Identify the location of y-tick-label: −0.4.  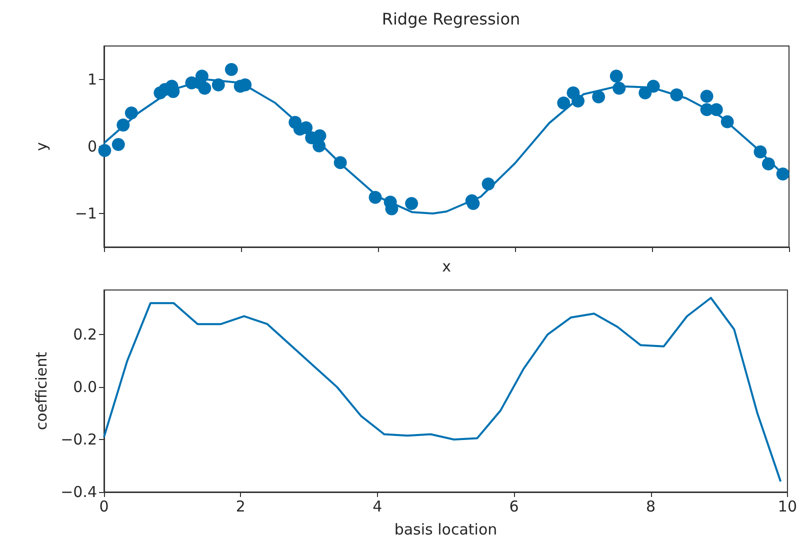
(78, 492).